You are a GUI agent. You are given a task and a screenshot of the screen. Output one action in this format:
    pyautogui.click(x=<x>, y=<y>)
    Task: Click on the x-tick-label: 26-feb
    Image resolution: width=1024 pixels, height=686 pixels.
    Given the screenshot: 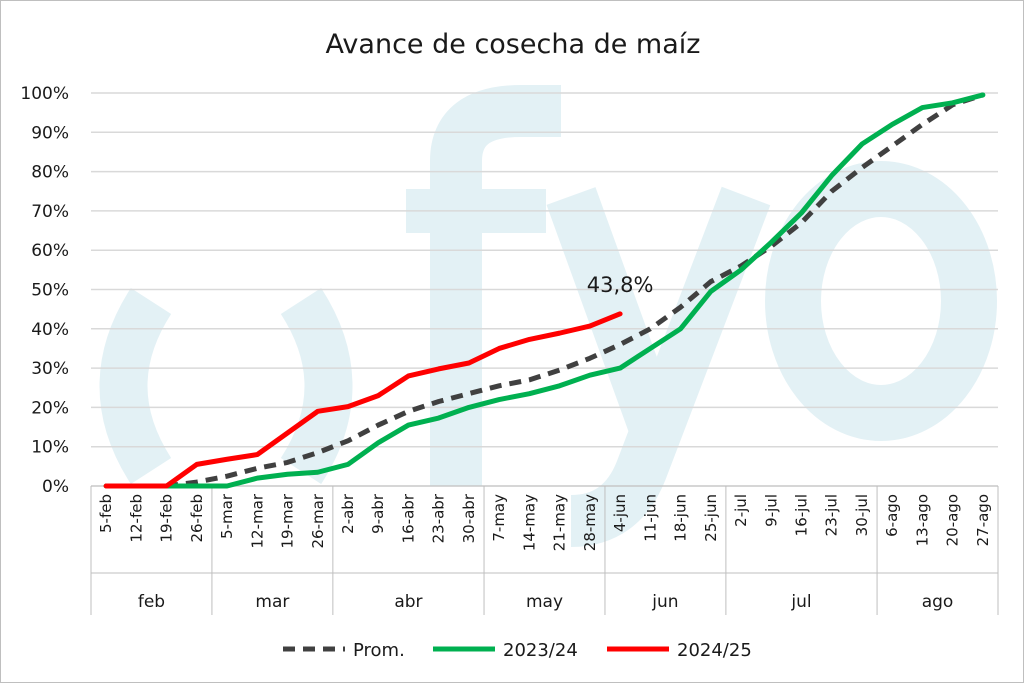 What is the action you would take?
    pyautogui.click(x=197, y=518)
    